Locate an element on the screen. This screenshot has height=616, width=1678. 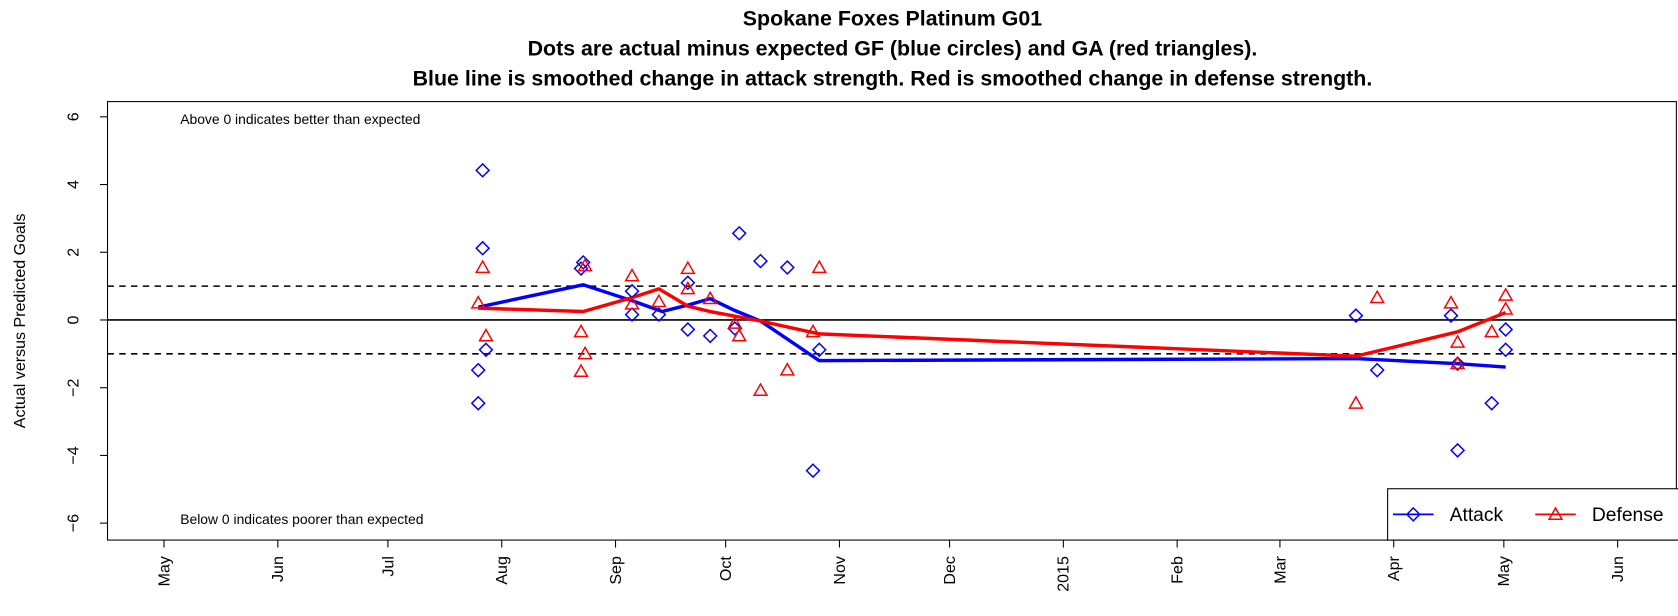
y-tick-label: 2 is located at coordinates (74, 252).